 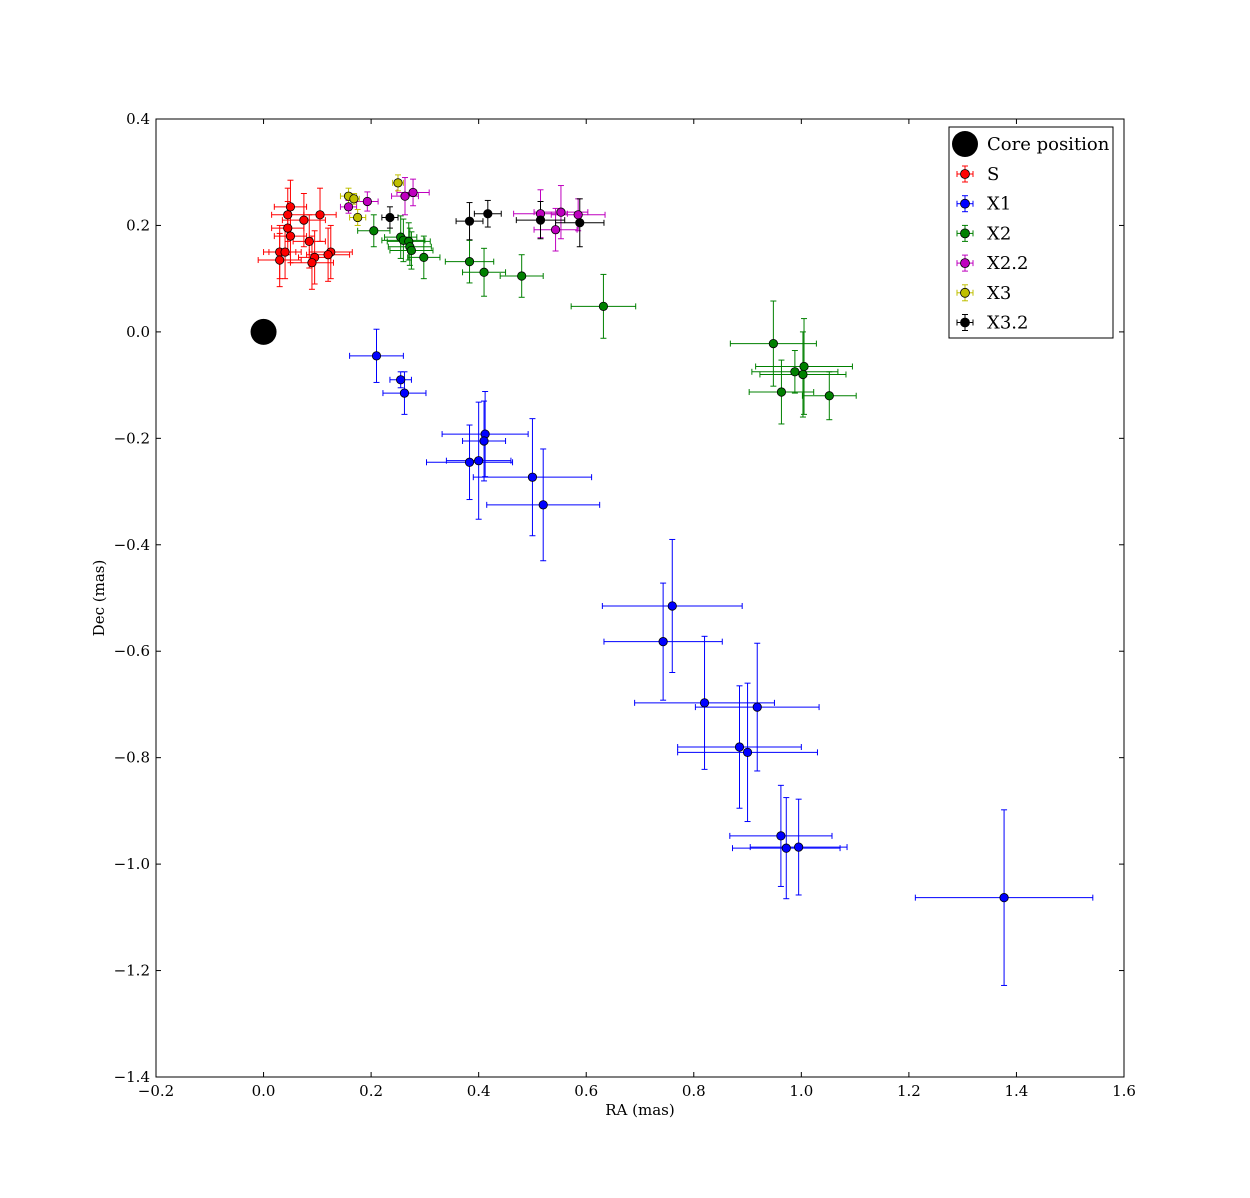 What do you see at coordinates (965, 293) in the screenshot?
I see `legend-marker-x3` at bounding box center [965, 293].